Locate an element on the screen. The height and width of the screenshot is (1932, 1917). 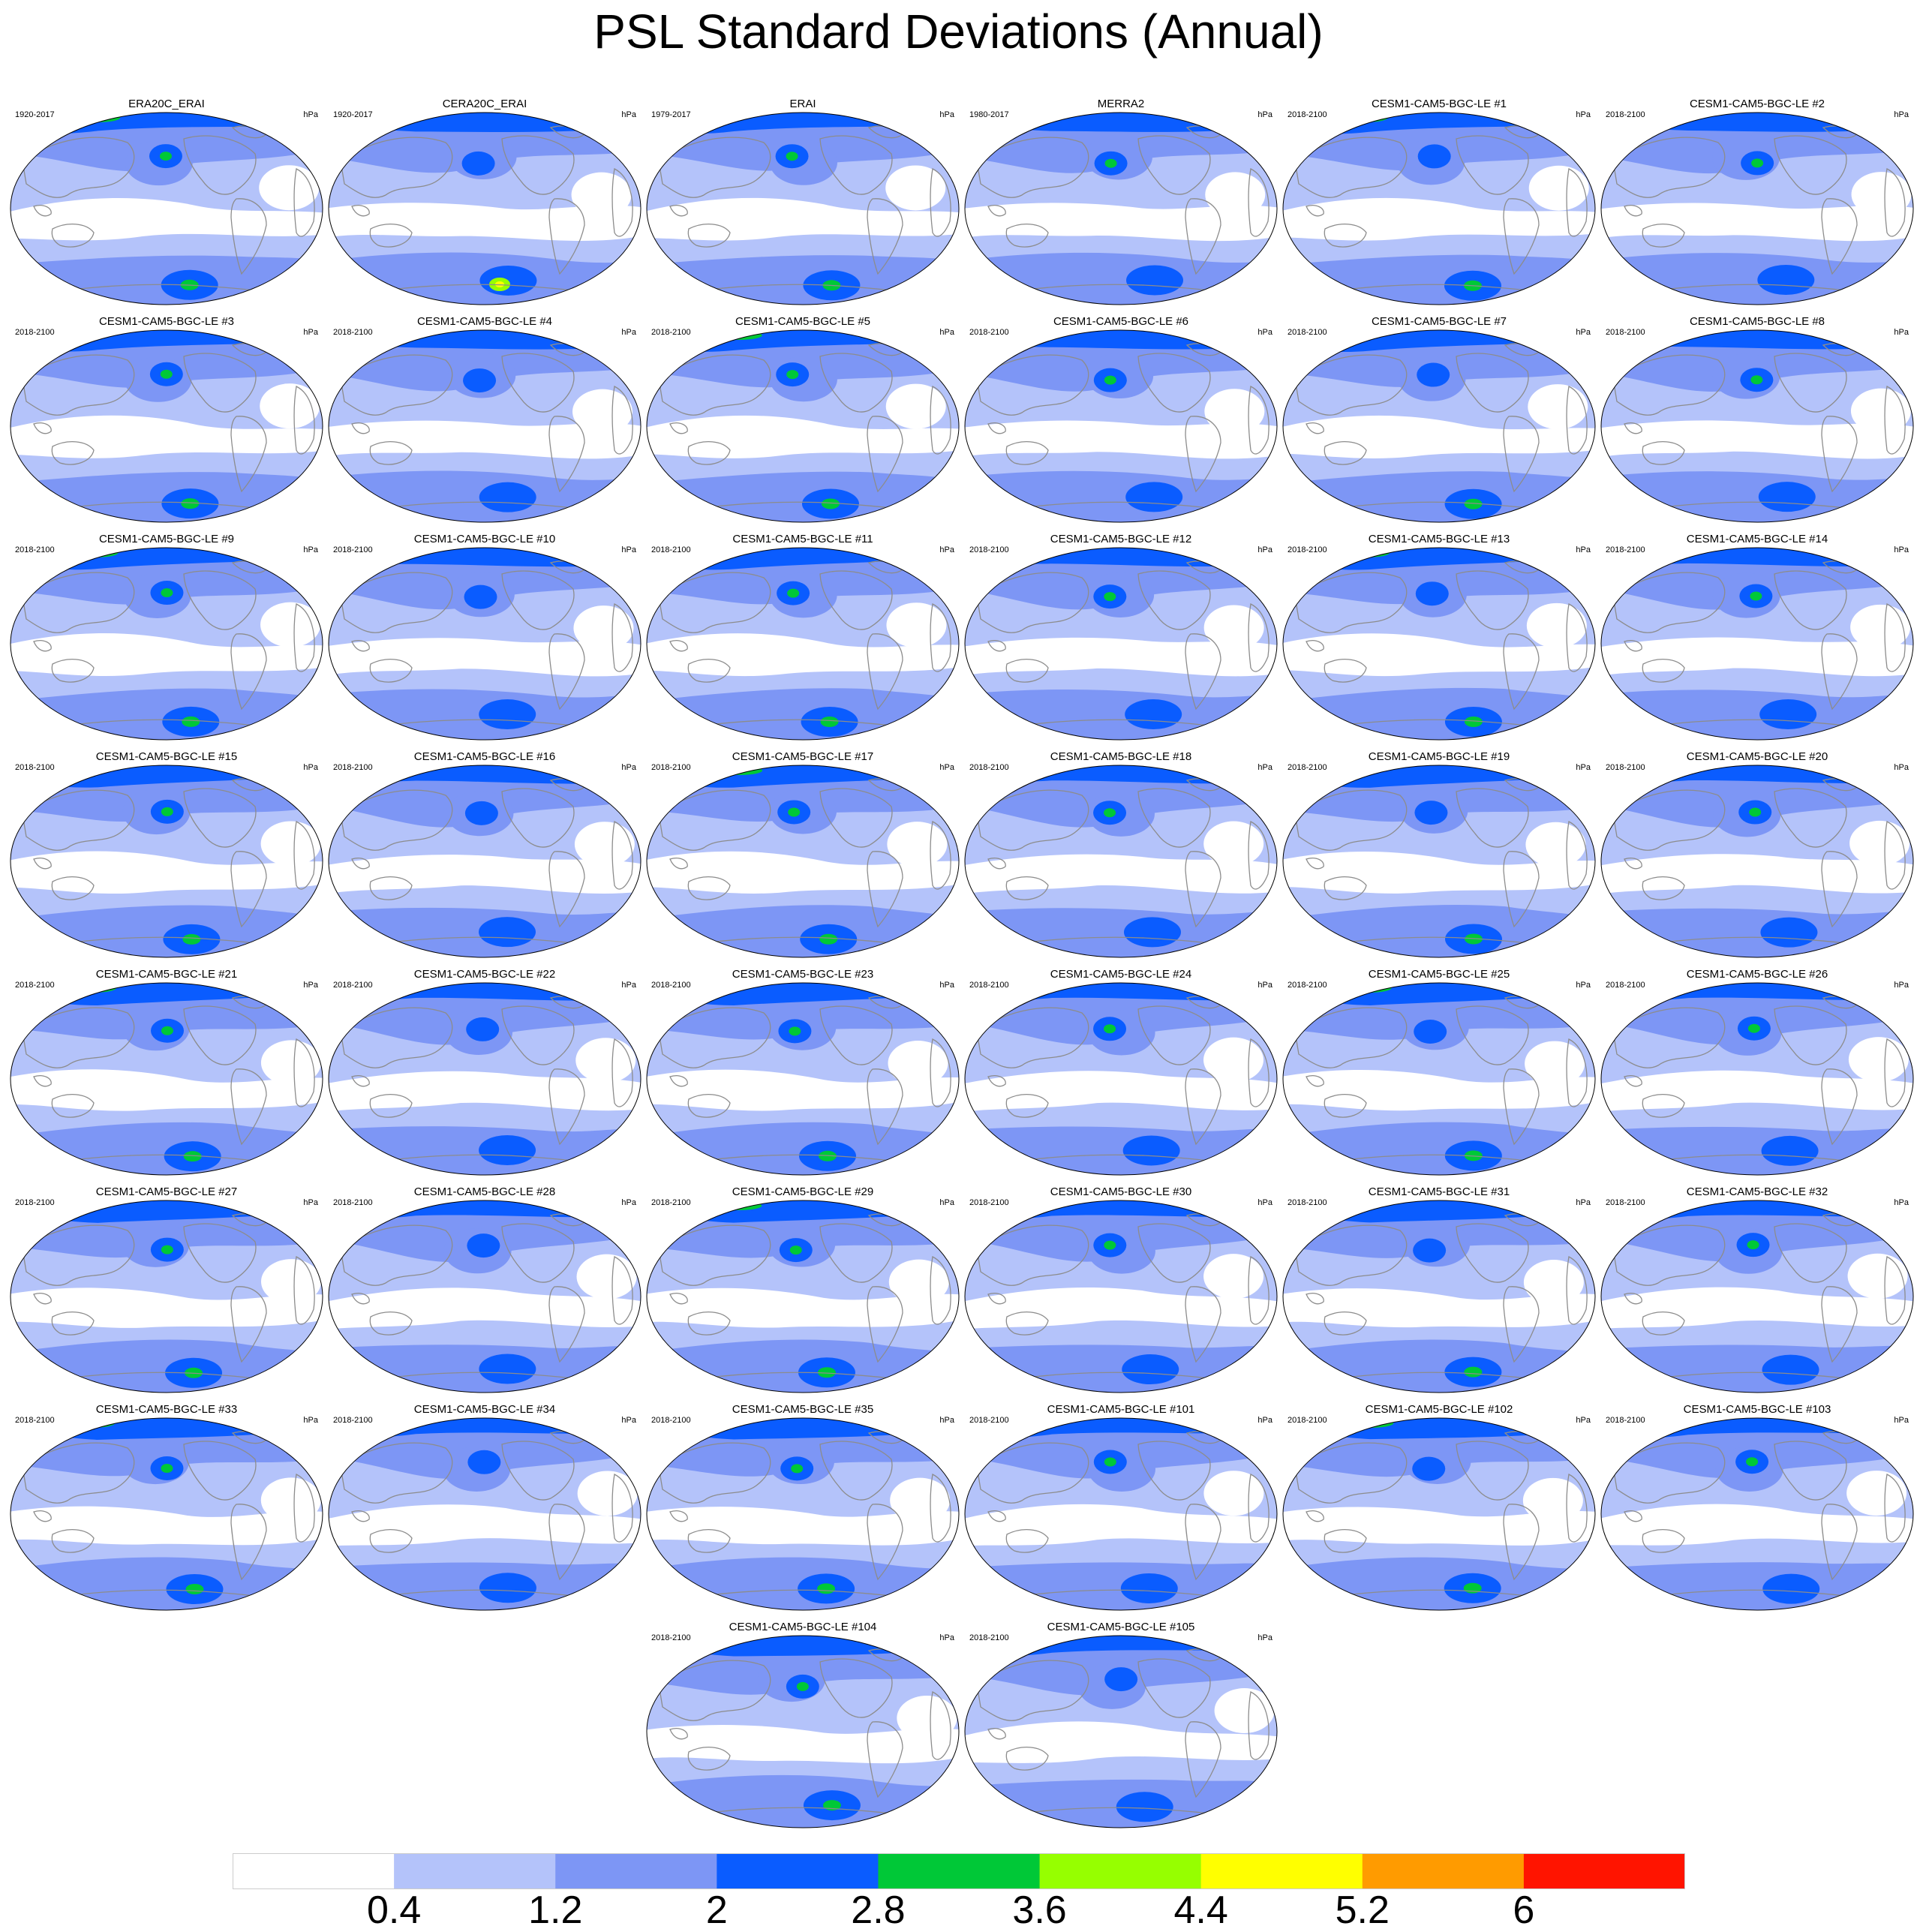
map-panel: CESM1-CAM5-BGC-LE #16 2018-2100 hPa is located at coordinates (485, 856).